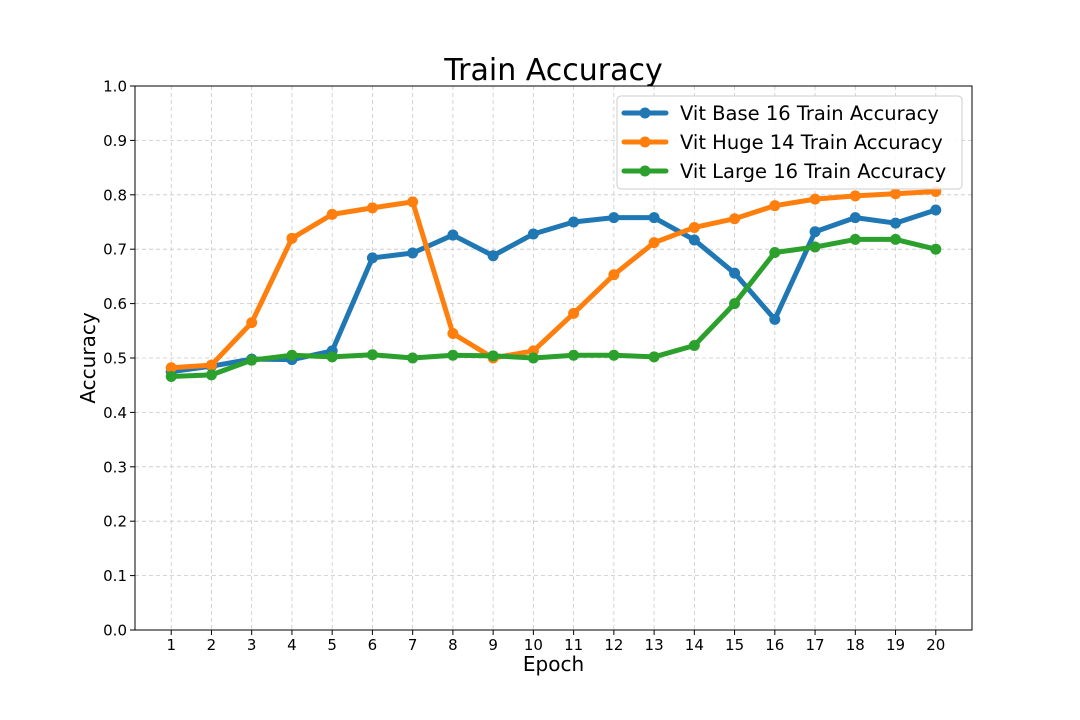 Image resolution: width=1080 pixels, height=720 pixels. I want to click on x-tick-label: 2, so click(212, 645).